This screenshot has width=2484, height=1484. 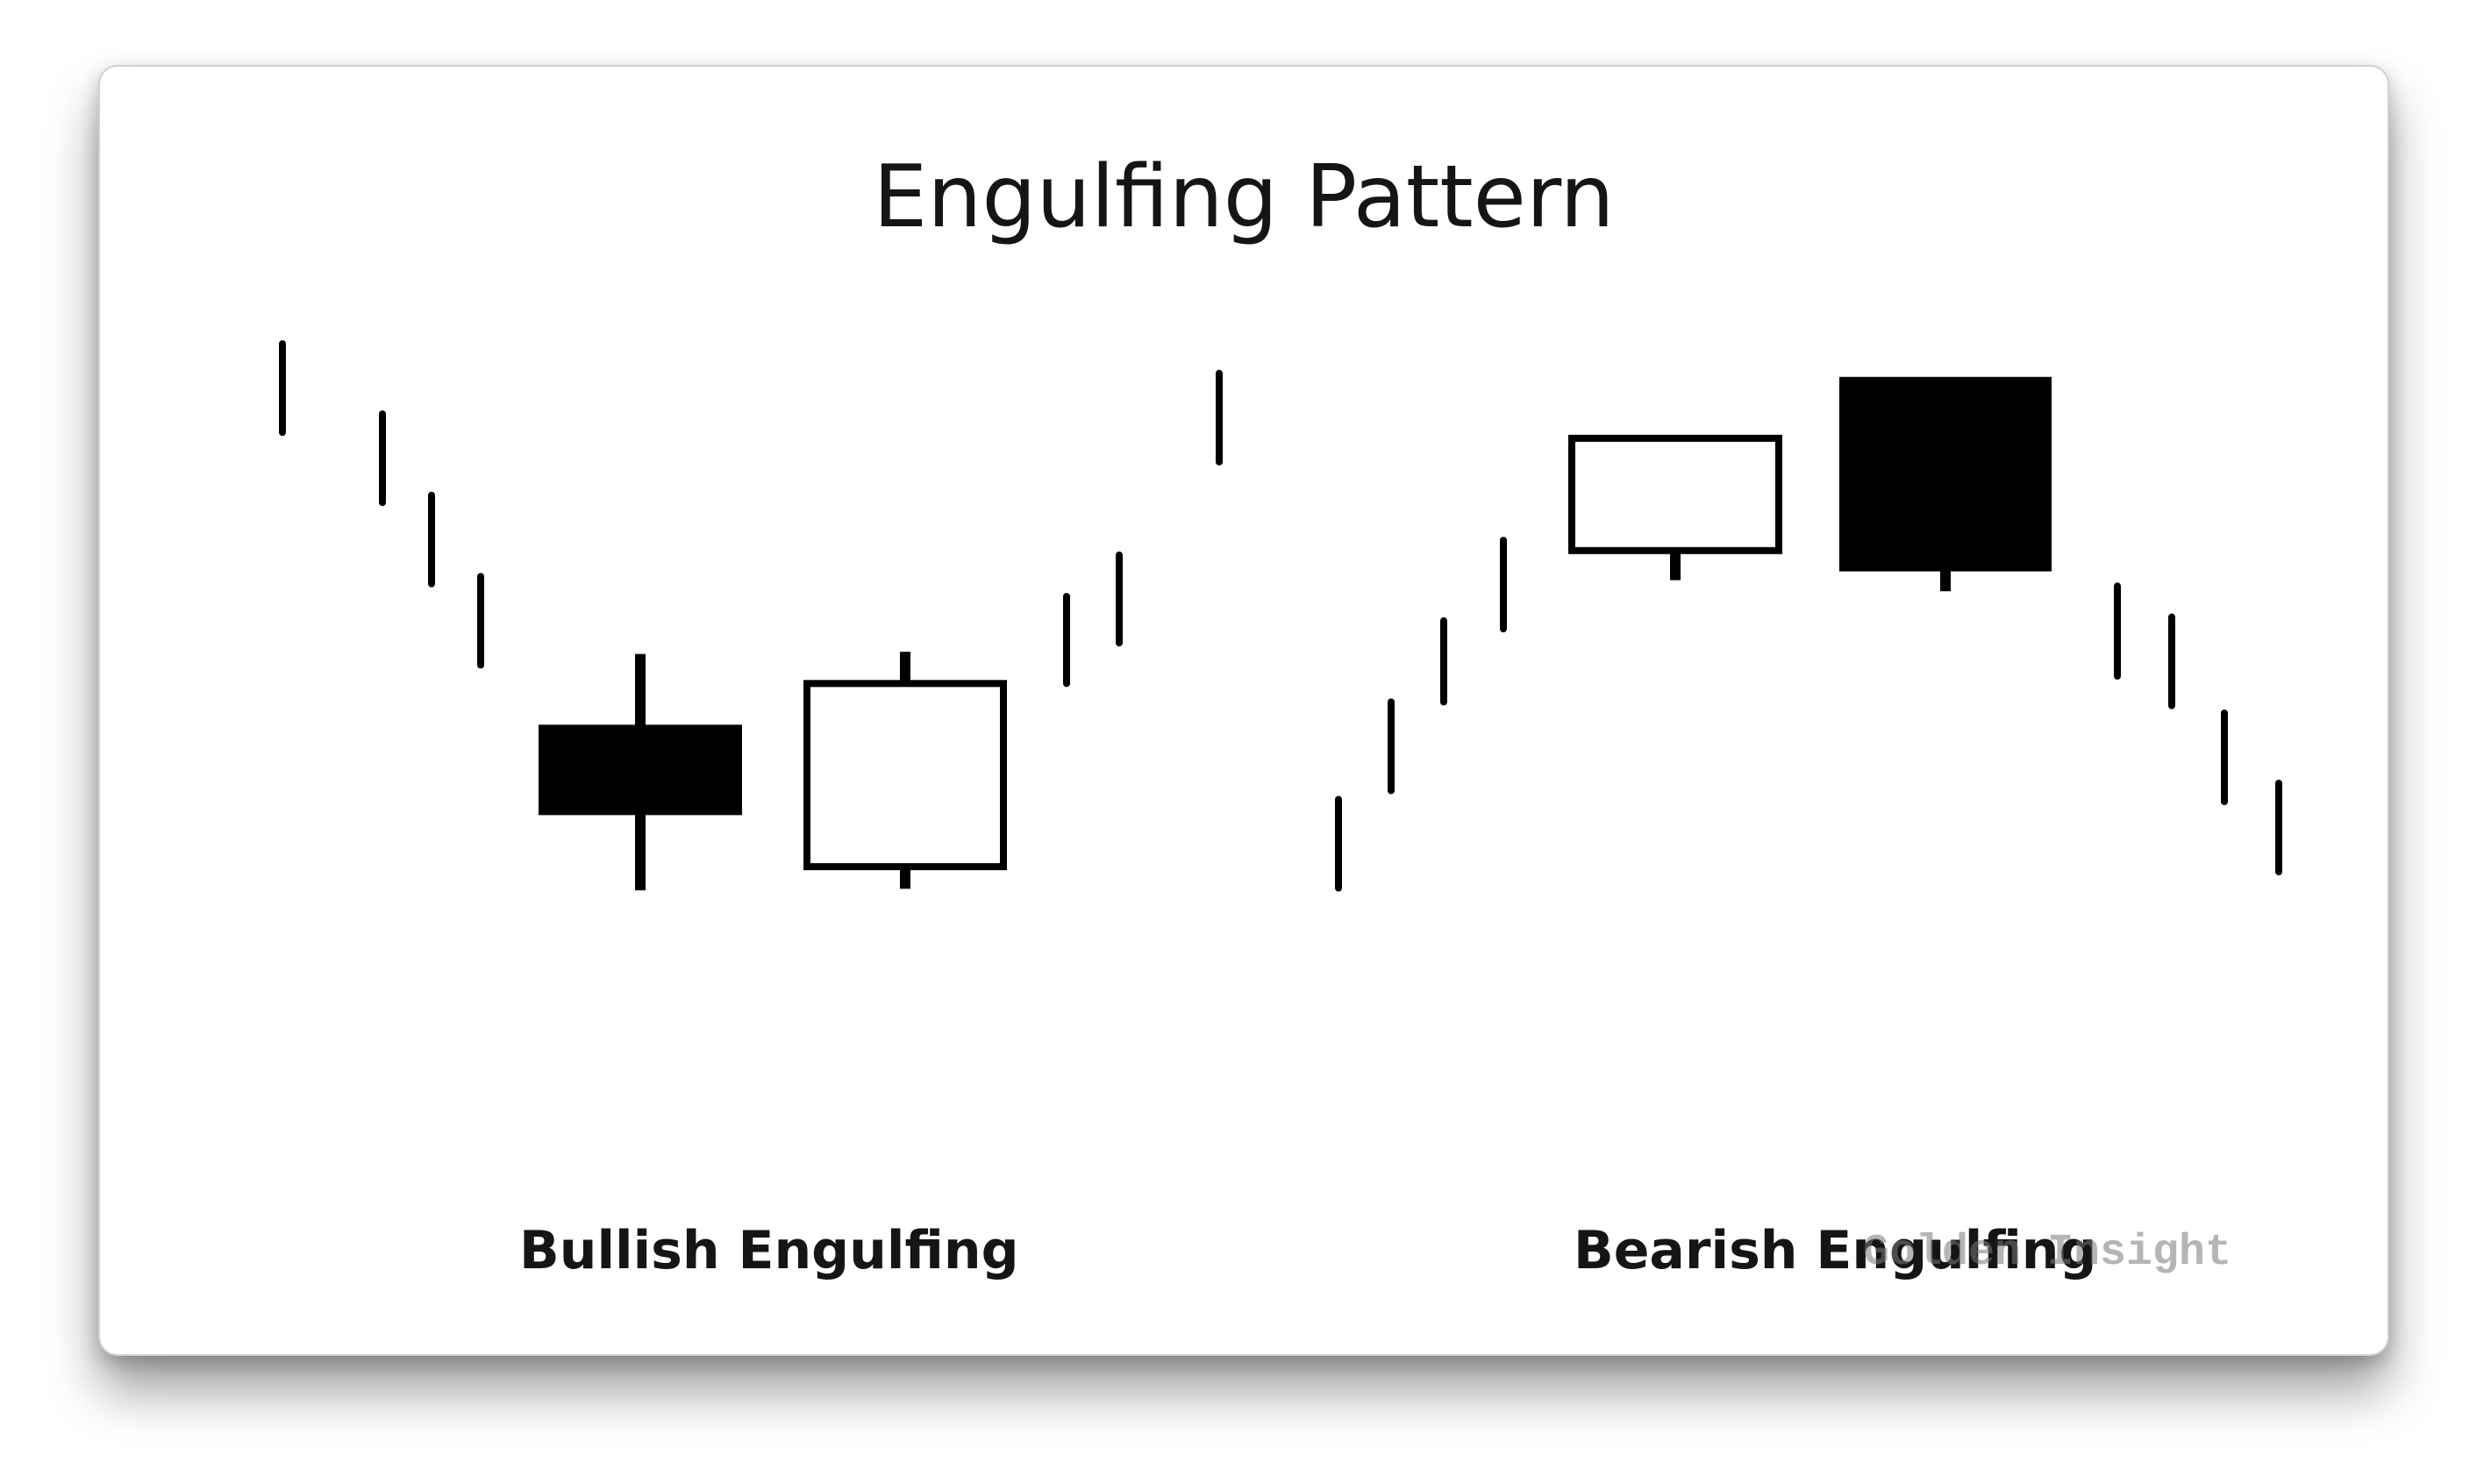 What do you see at coordinates (2047, 1253) in the screenshot?
I see `watermark: Golden Insight` at bounding box center [2047, 1253].